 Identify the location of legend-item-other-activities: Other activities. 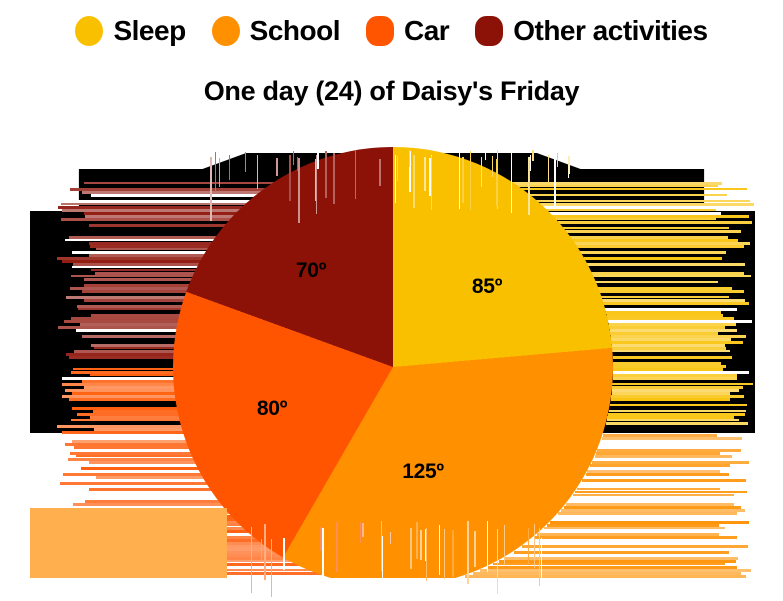
(591, 31).